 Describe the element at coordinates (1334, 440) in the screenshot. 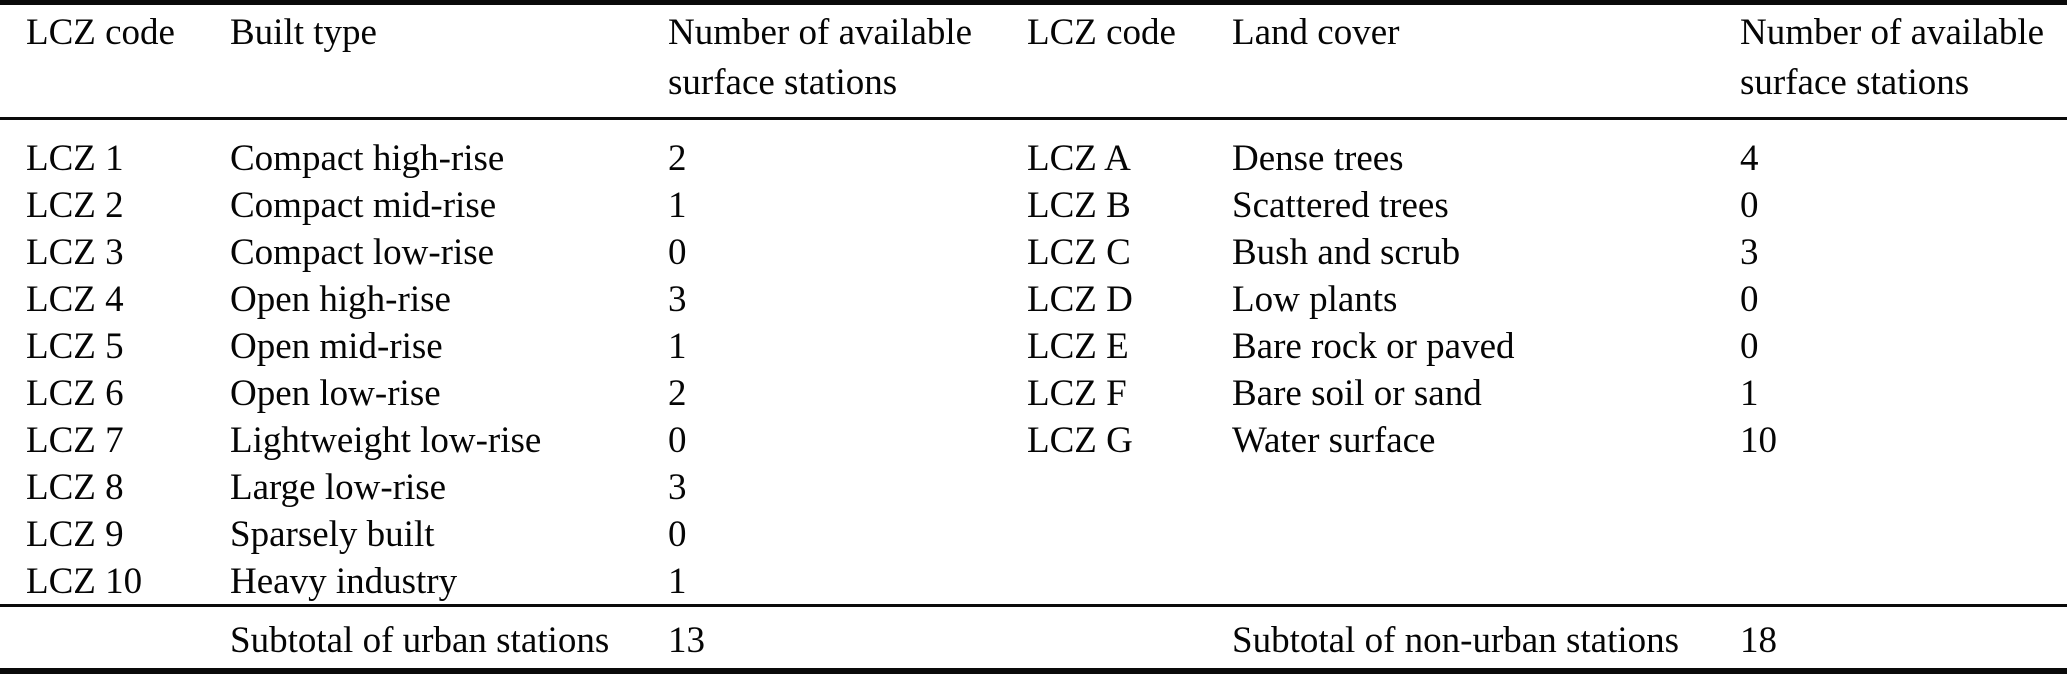

I see `description-cell: Water surface` at that location.